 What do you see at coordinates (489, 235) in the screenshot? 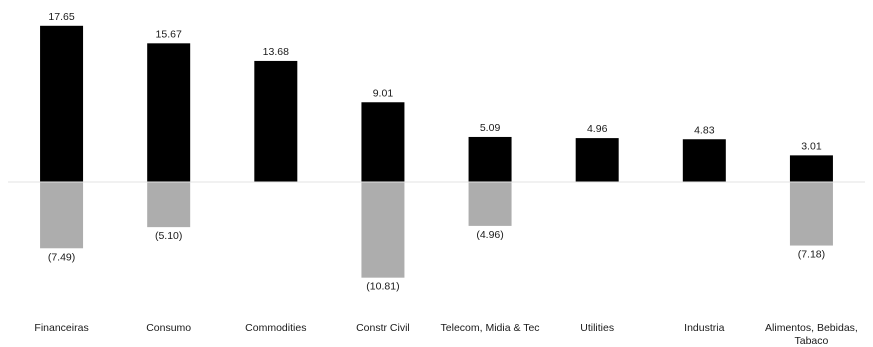
I see `negative-value-label-4: (4.96)` at bounding box center [489, 235].